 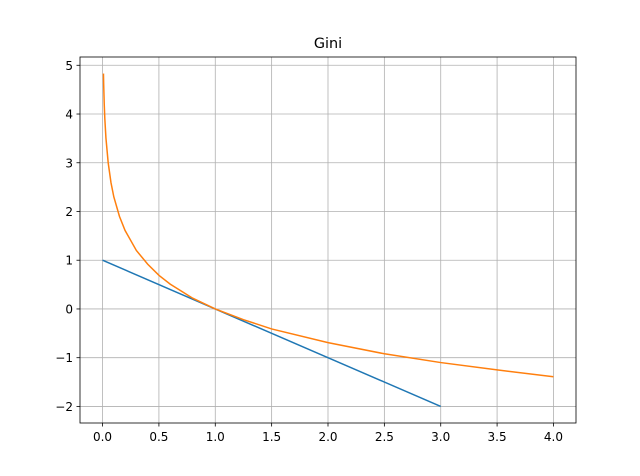 What do you see at coordinates (215, 437) in the screenshot?
I see `x-tick-label: 1.0` at bounding box center [215, 437].